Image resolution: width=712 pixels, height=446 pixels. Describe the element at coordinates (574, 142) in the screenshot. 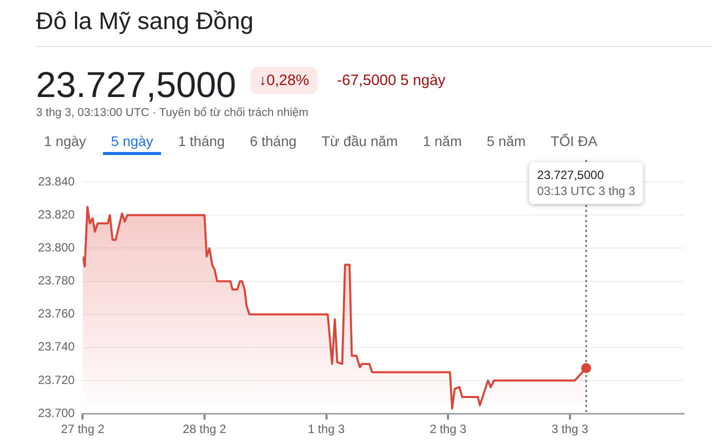

I see `text: TỐI ĐA` at that location.